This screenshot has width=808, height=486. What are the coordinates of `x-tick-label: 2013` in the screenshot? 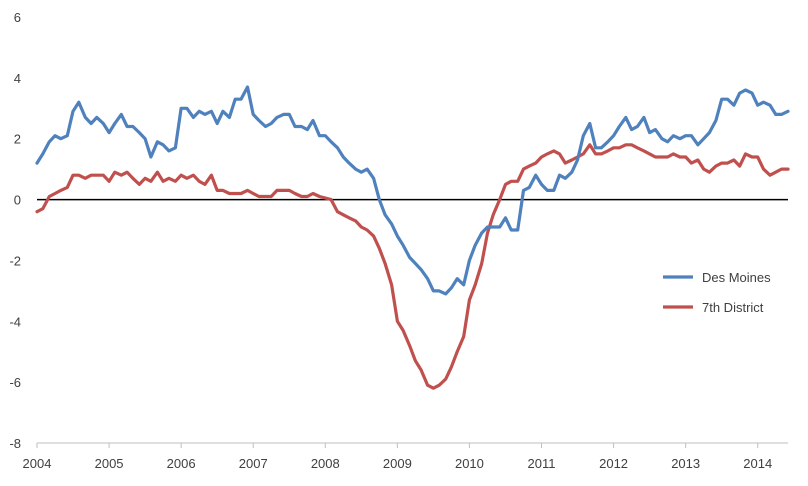 It's located at (685, 463).